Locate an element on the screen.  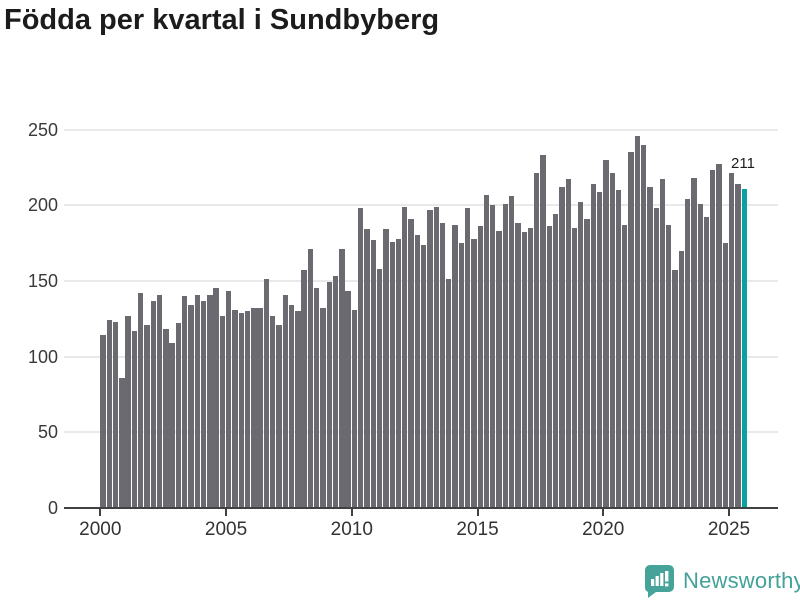
y-tick-label: 100 is located at coordinates (42, 356).